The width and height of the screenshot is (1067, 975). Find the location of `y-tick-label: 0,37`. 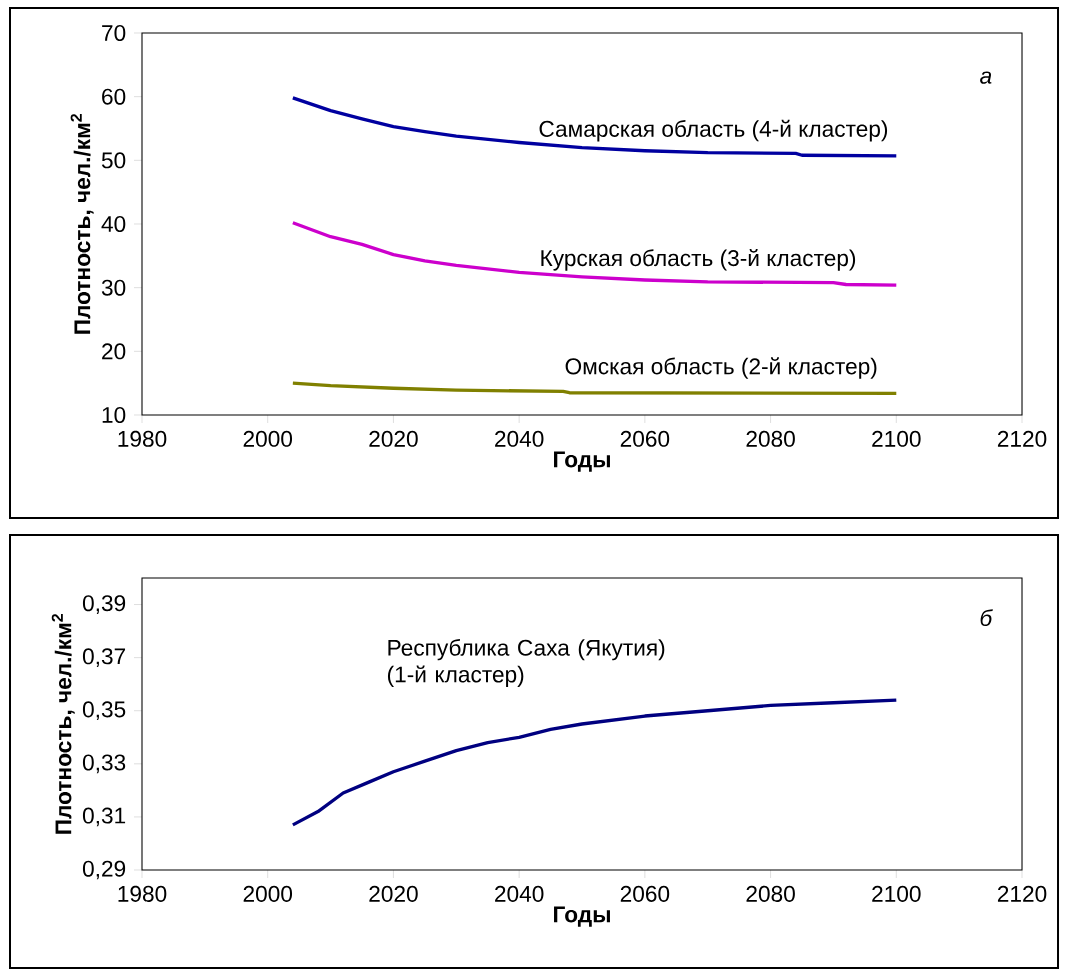

y-tick-label: 0,37 is located at coordinates (104, 657).